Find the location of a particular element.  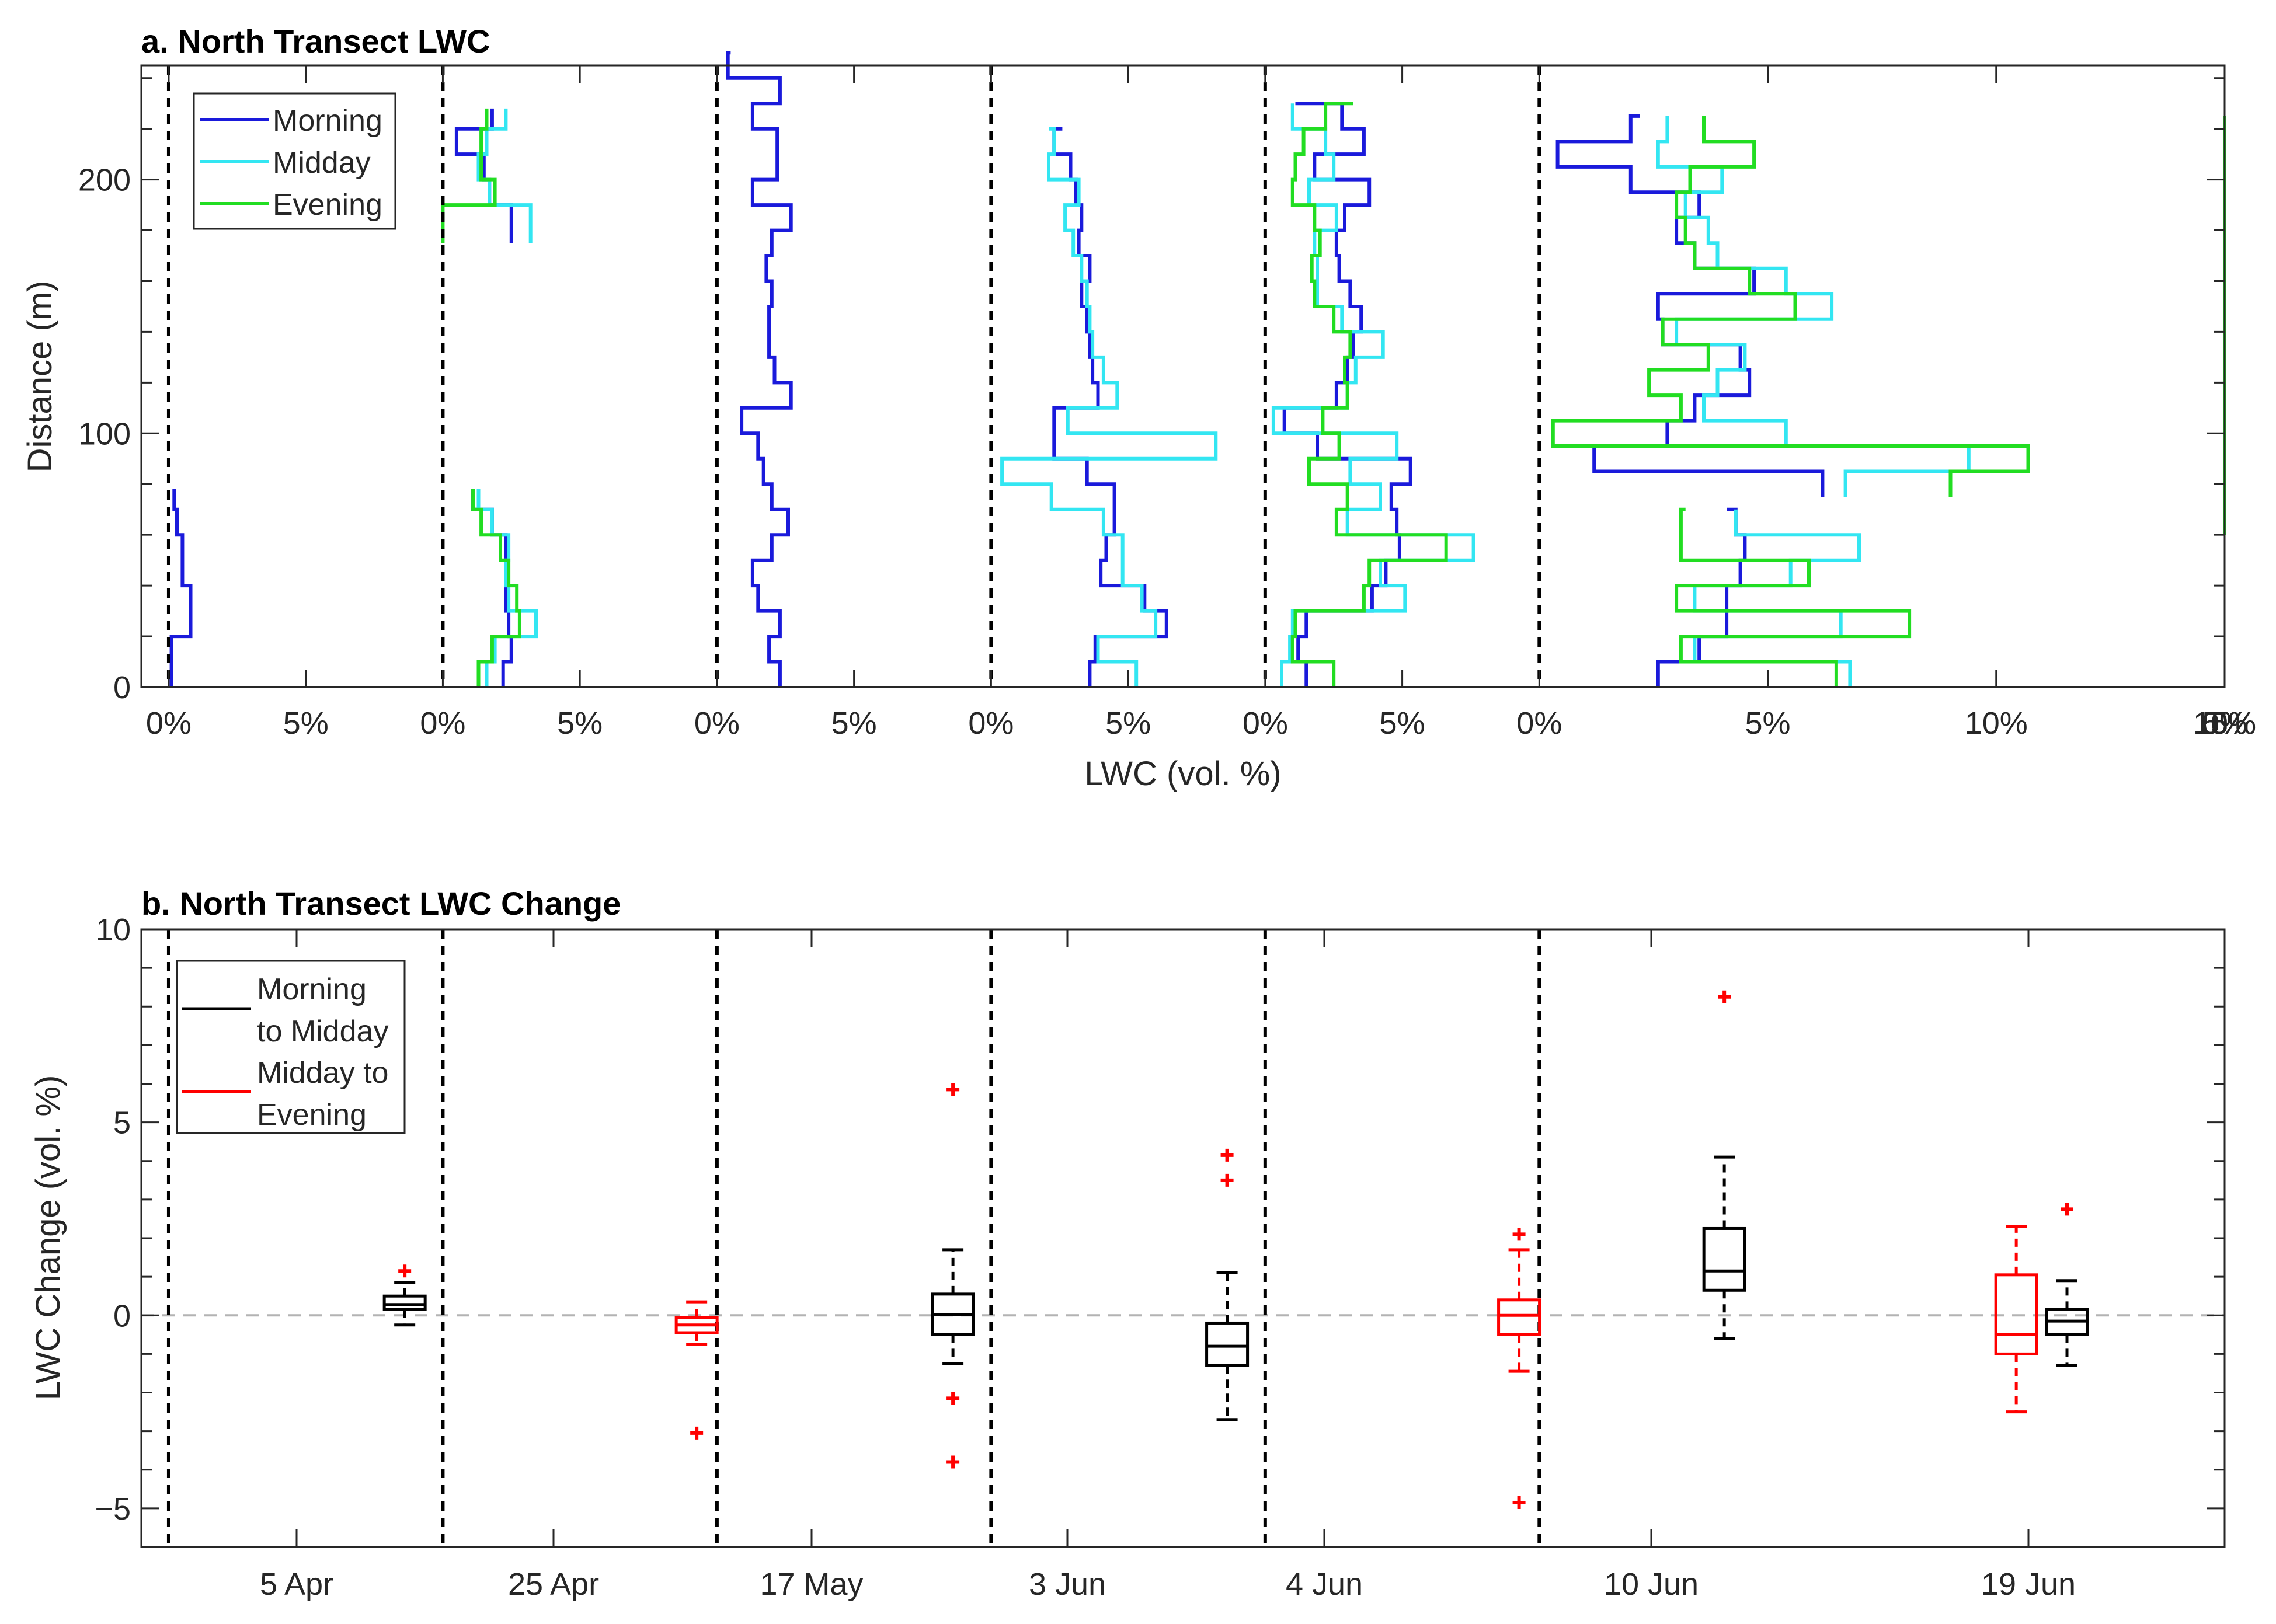

profile-line-morning-5-apr-seg0 is located at coordinates (181, 588).